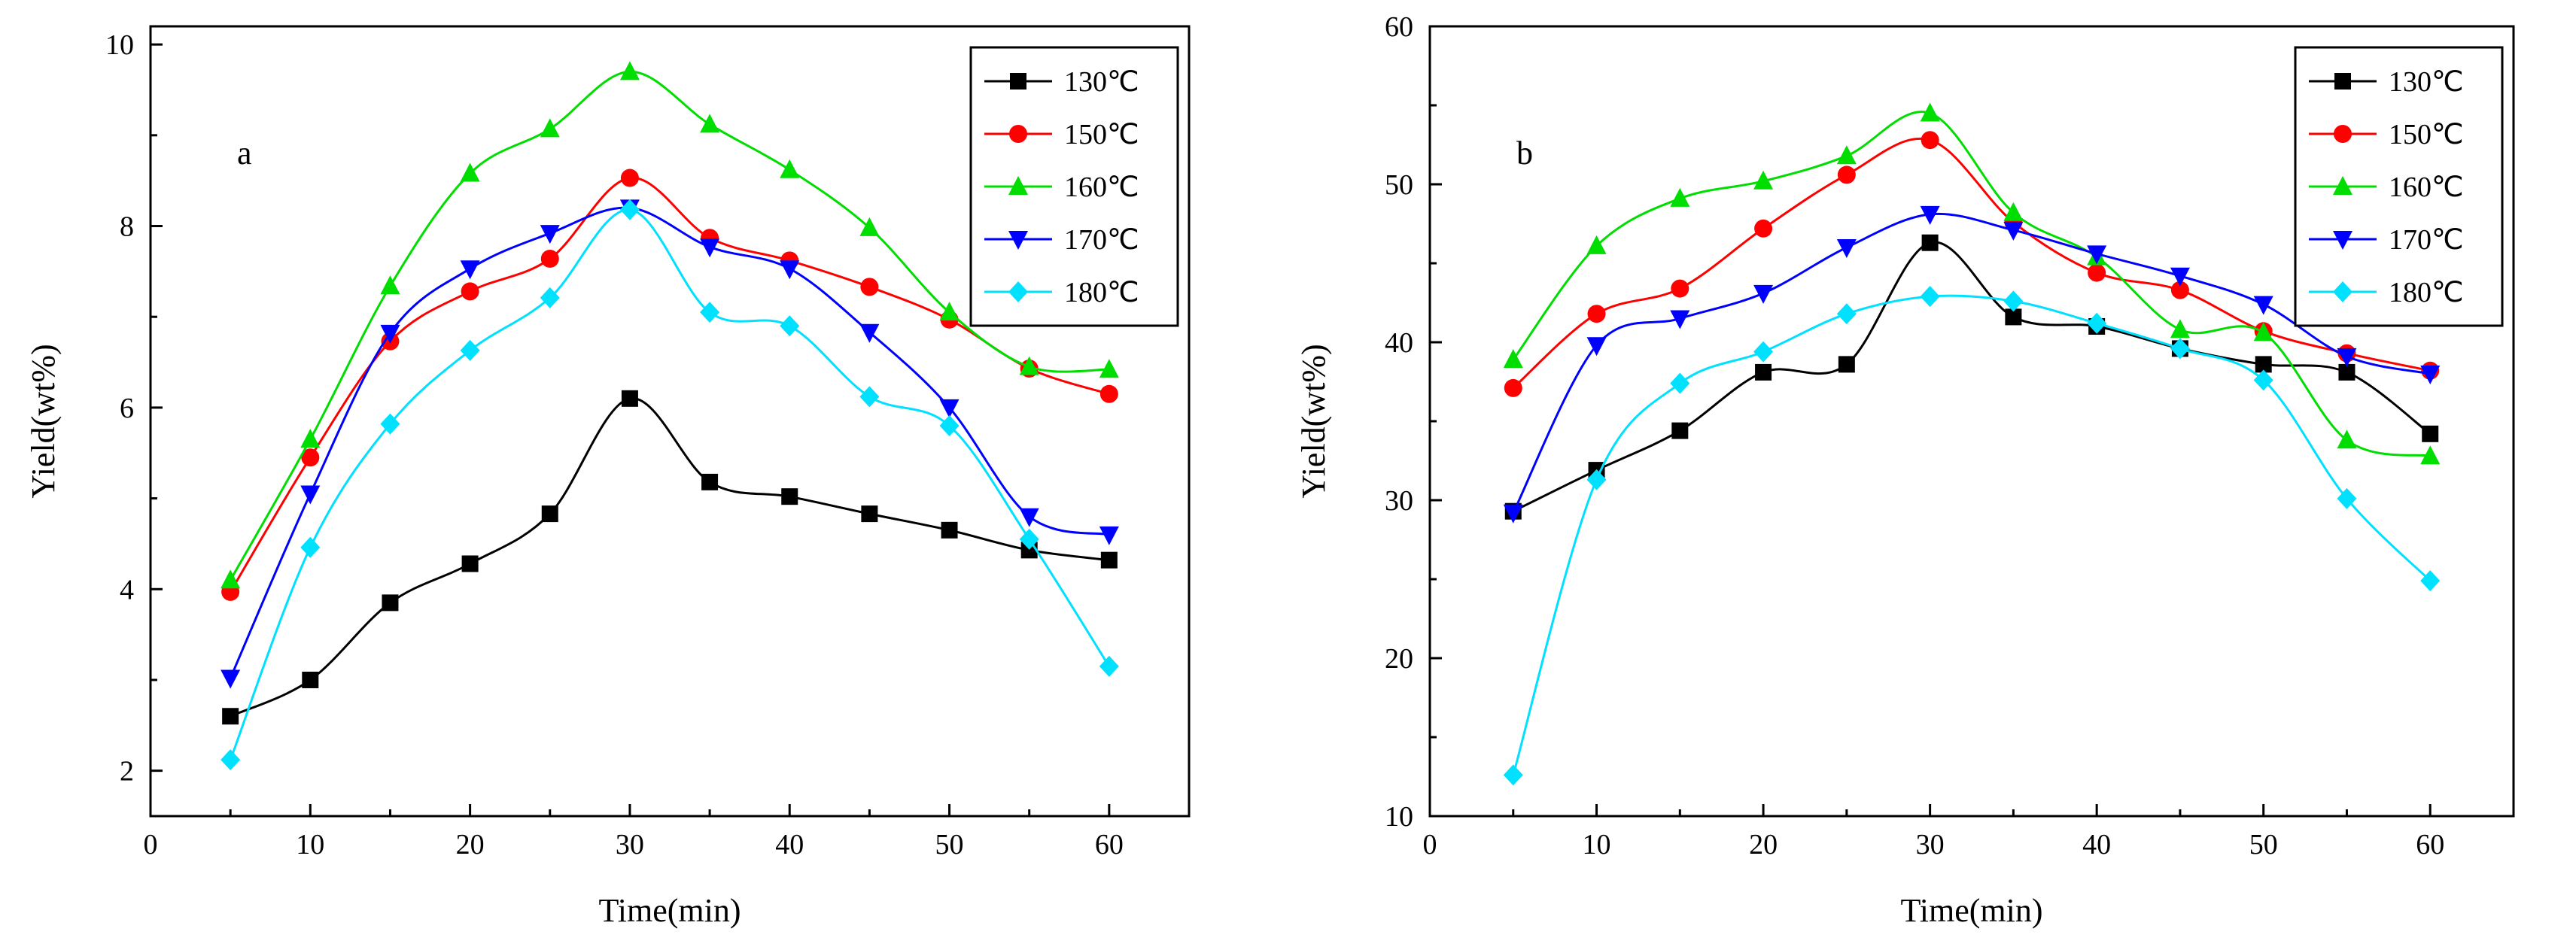 The height and width of the screenshot is (950, 2576). What do you see at coordinates (1524, 153) in the screenshot?
I see `panel-label: b` at bounding box center [1524, 153].